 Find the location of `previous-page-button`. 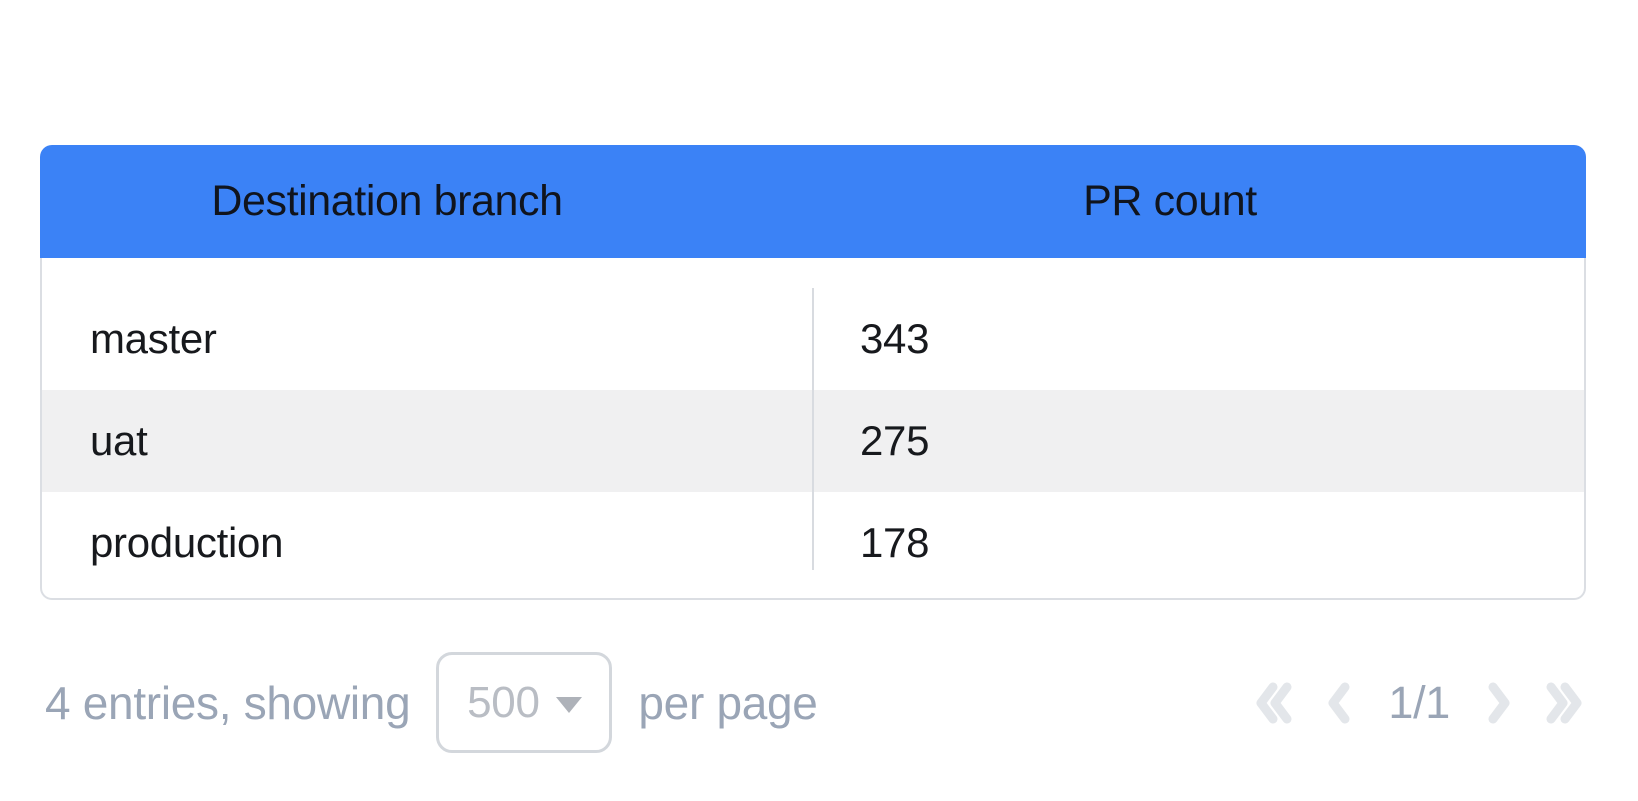

previous-page-button is located at coordinates (1339, 703).